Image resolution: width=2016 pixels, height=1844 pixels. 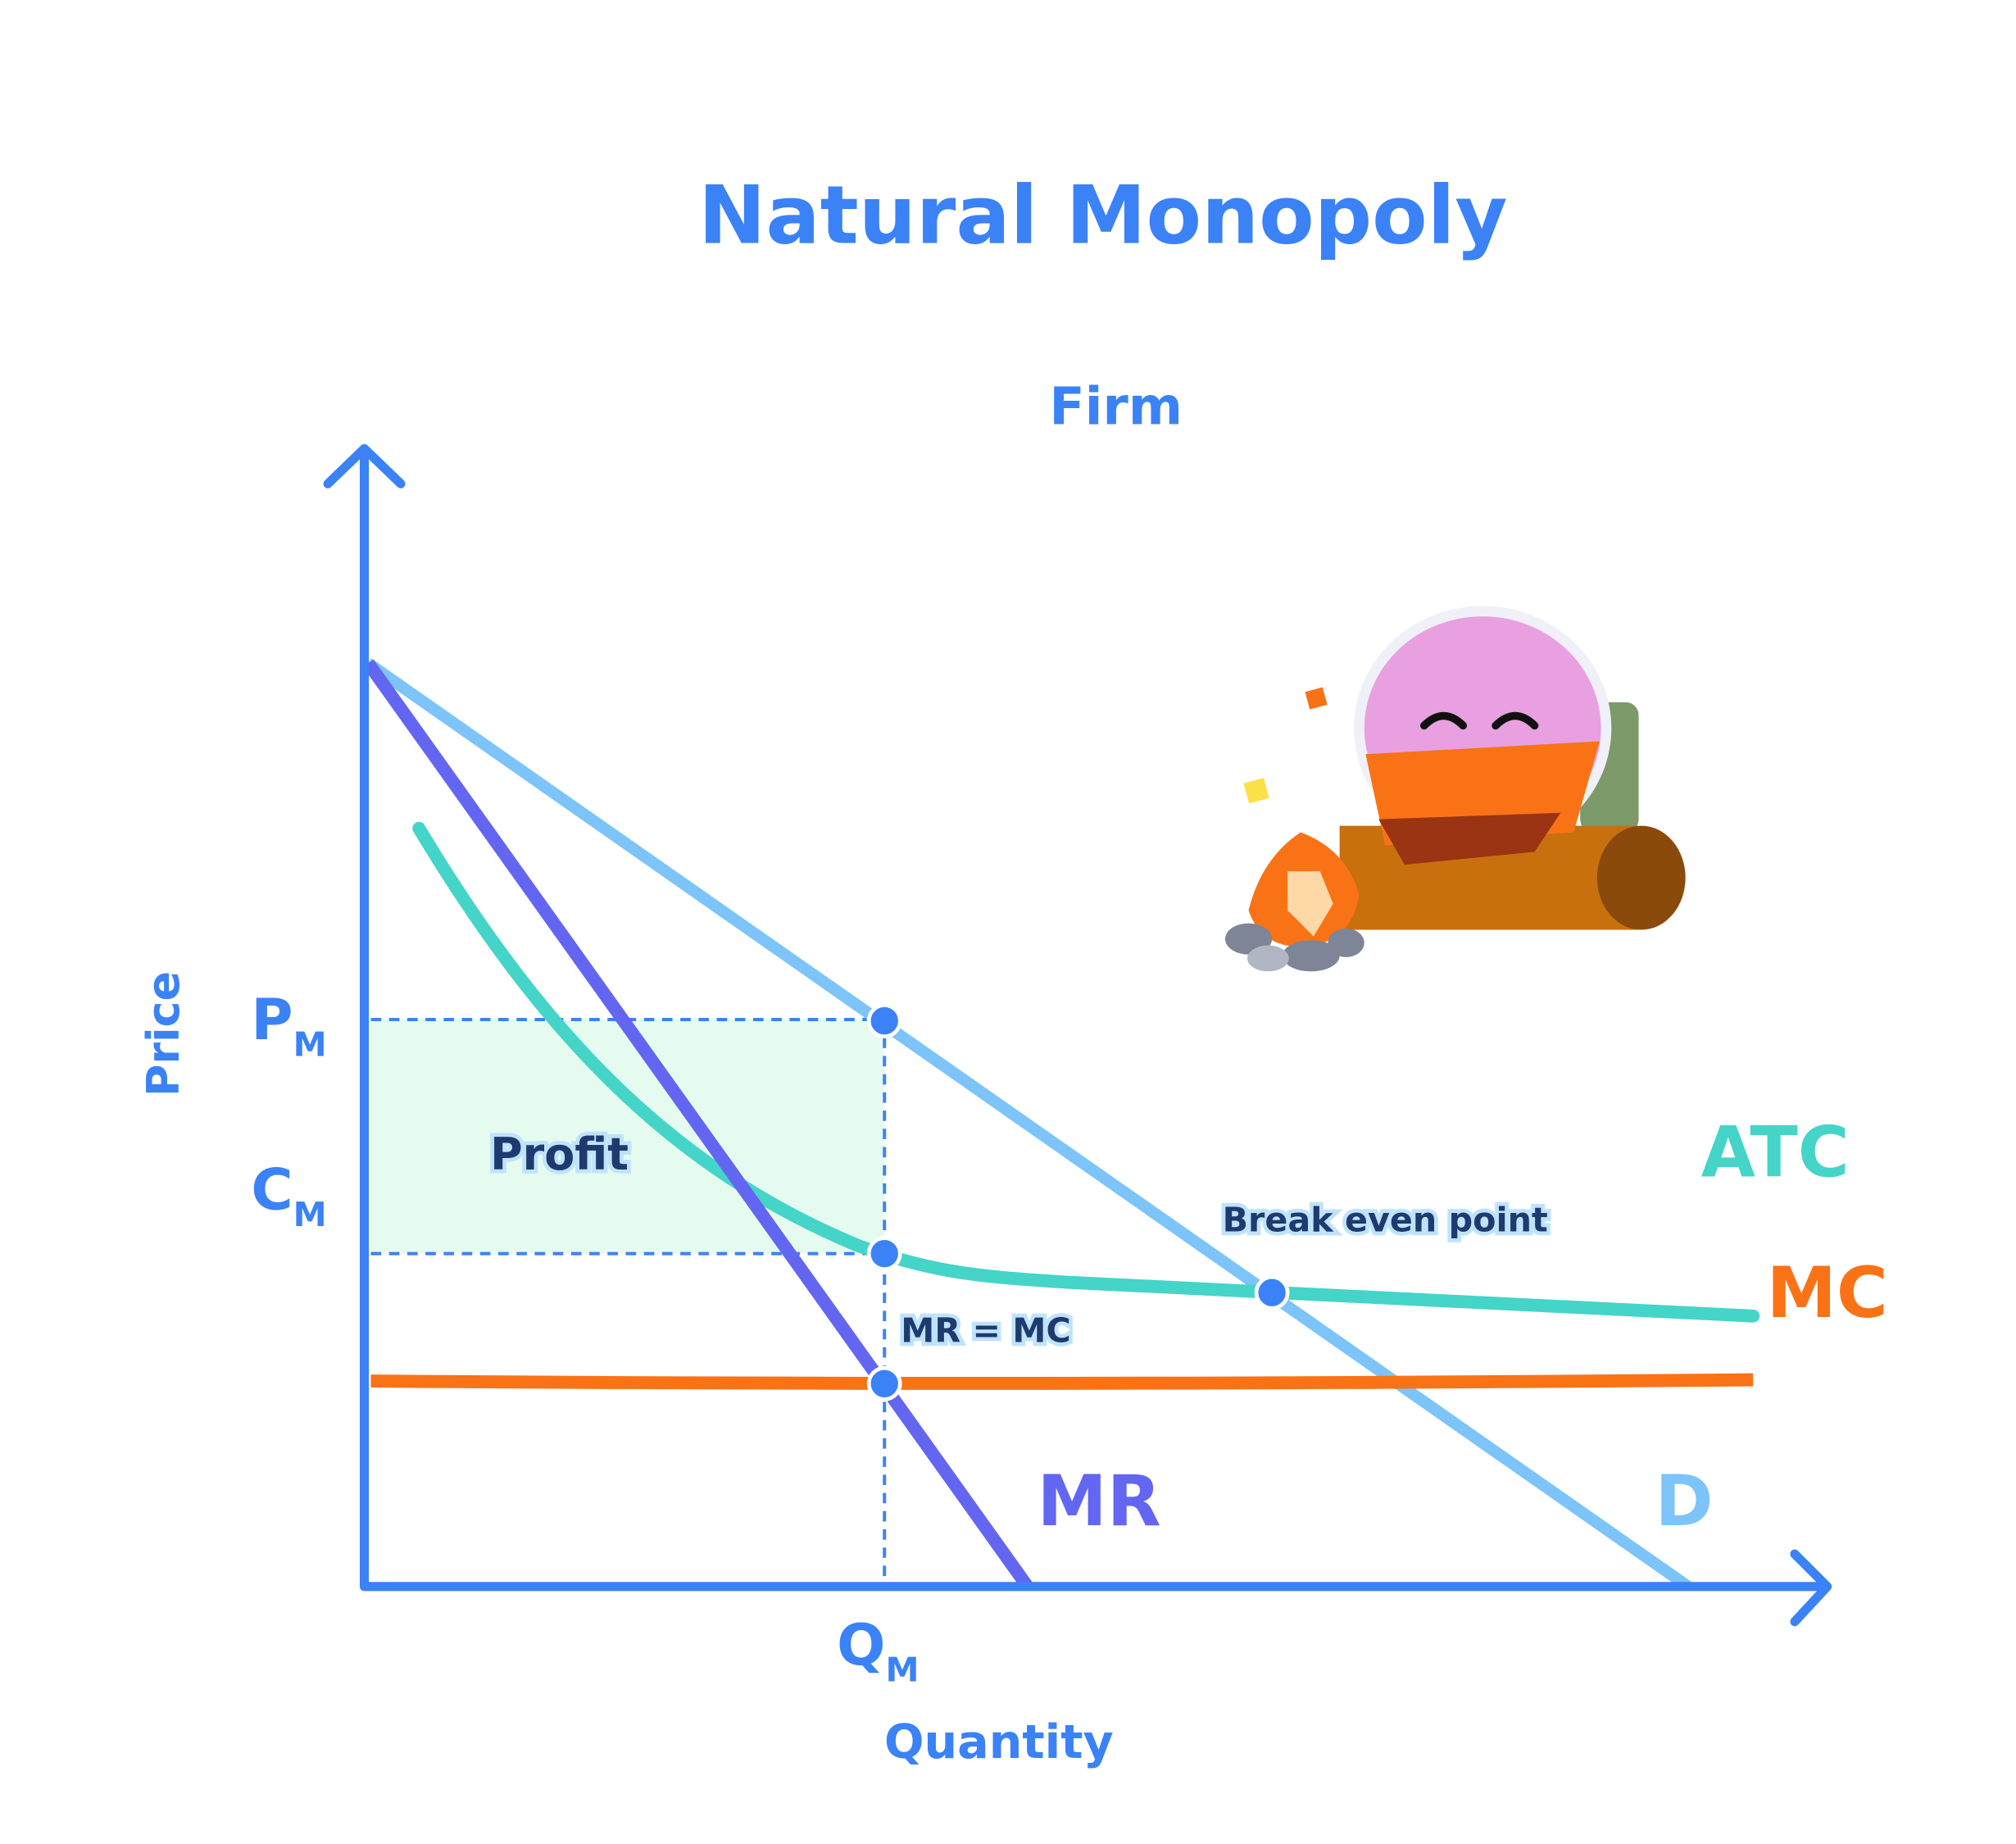 What do you see at coordinates (1469, 839) in the screenshot?
I see `body` at bounding box center [1469, 839].